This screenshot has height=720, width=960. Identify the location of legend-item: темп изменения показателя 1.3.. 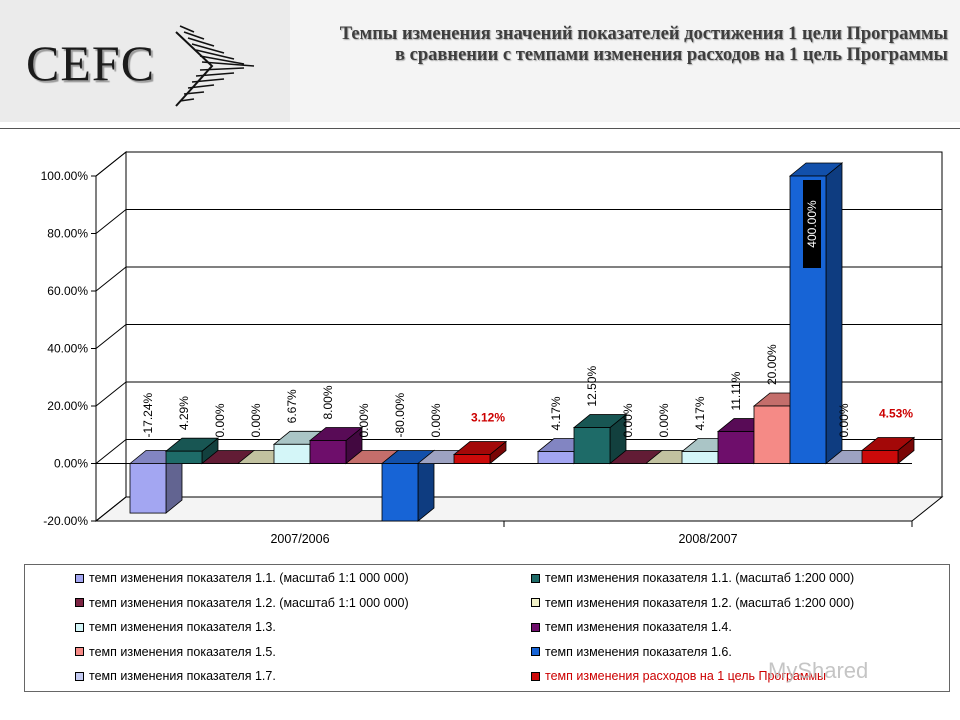
(175, 627).